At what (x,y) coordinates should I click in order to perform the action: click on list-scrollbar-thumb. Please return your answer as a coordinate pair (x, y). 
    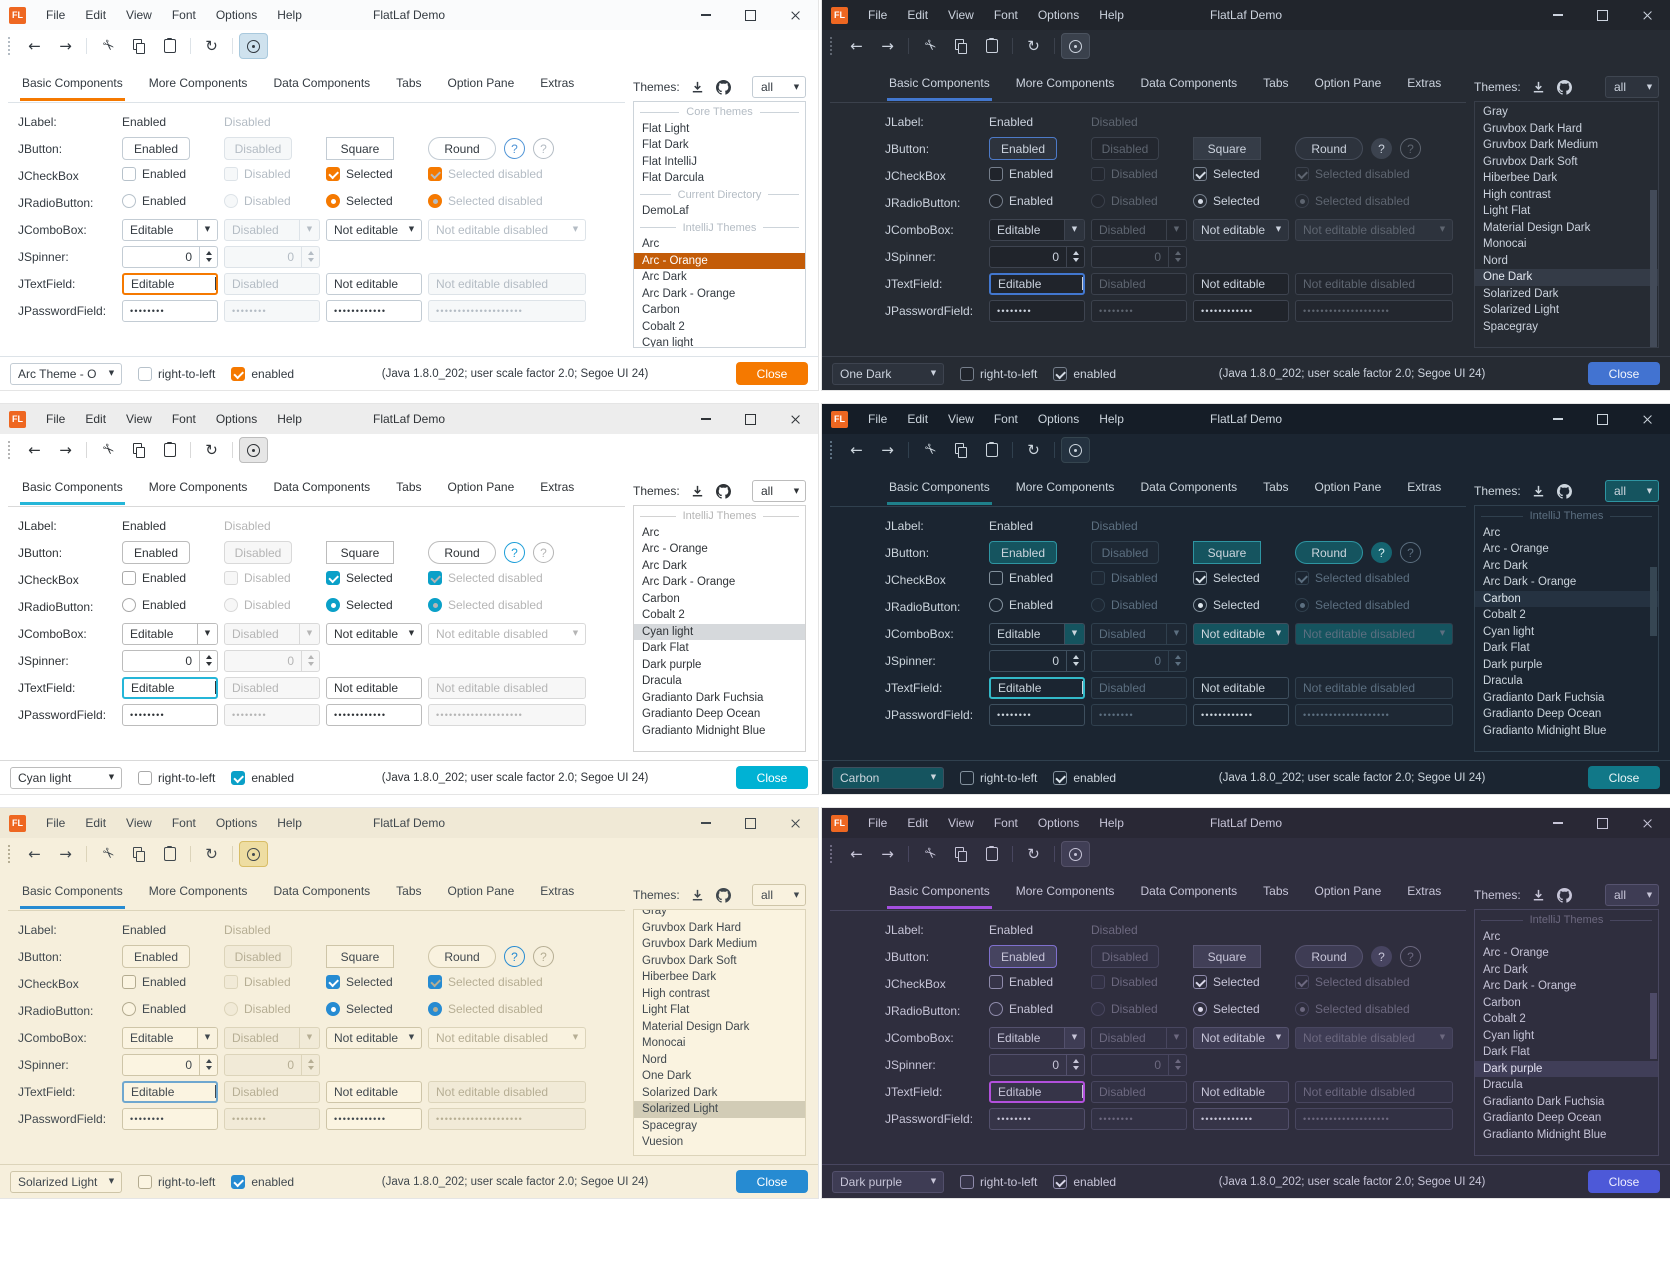
    Looking at the image, I should click on (1653, 1026).